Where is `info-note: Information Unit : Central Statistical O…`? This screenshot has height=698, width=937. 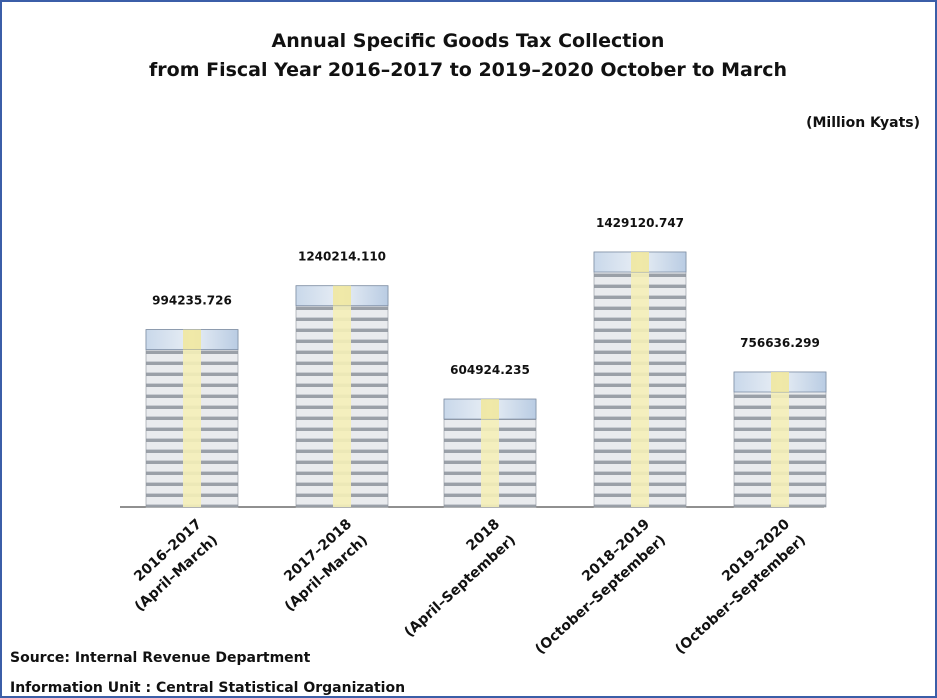 info-note: Information Unit : Central Statistical O… is located at coordinates (207, 688).